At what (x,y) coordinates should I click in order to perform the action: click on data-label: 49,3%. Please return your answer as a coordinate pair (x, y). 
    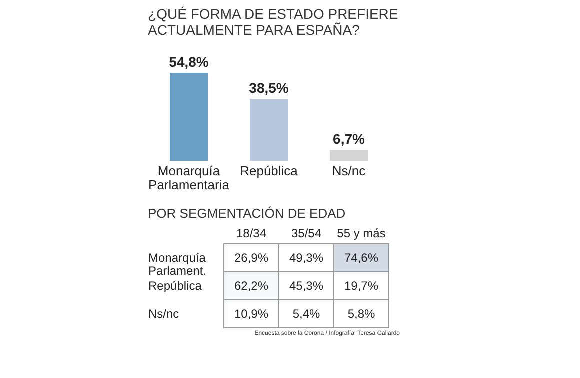
    Looking at the image, I should click on (306, 258).